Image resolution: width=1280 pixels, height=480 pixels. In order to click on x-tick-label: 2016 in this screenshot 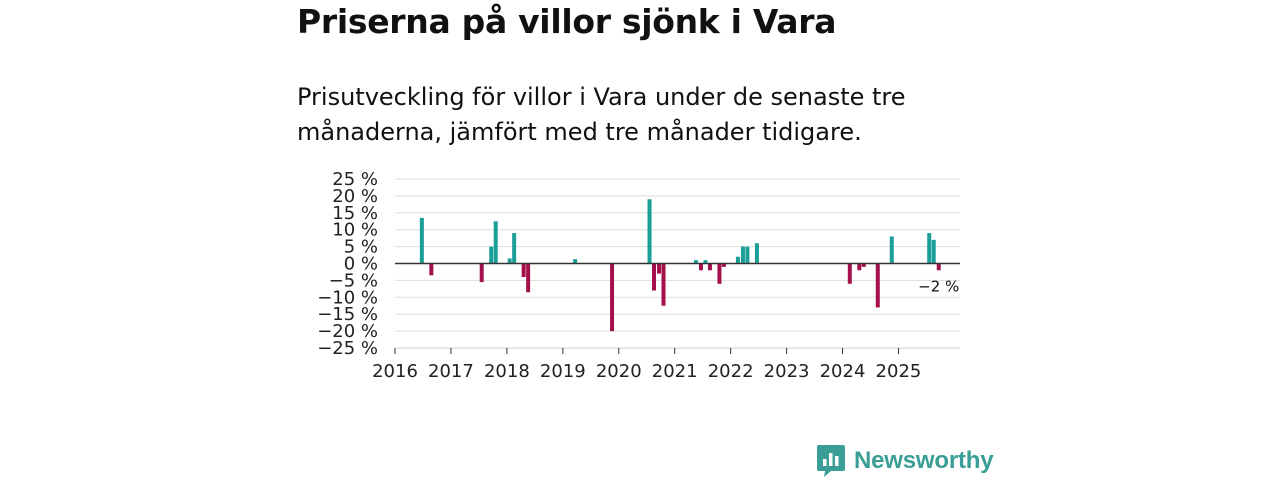, I will do `click(395, 371)`.